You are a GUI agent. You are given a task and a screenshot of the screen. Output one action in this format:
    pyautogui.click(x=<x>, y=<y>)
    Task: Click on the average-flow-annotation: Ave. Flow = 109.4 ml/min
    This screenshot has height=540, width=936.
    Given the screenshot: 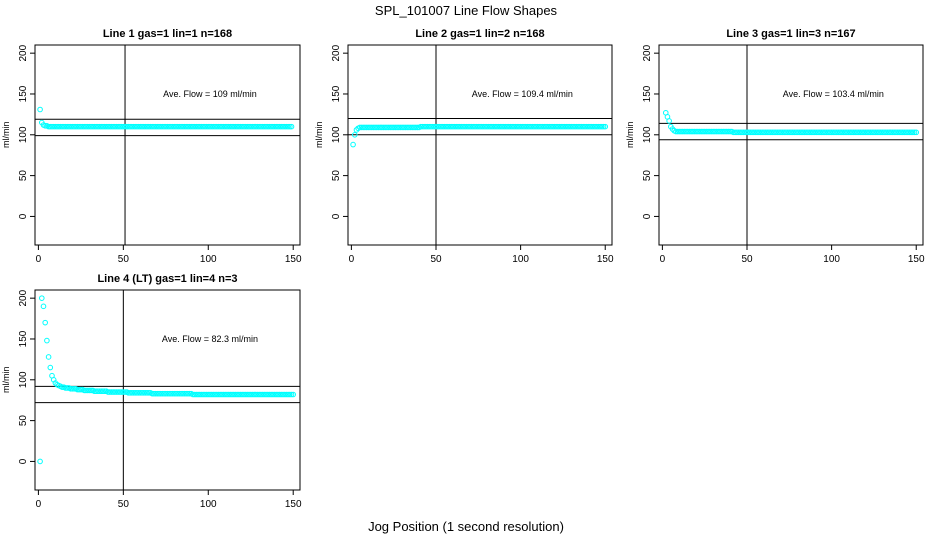 What is the action you would take?
    pyautogui.click(x=522, y=94)
    